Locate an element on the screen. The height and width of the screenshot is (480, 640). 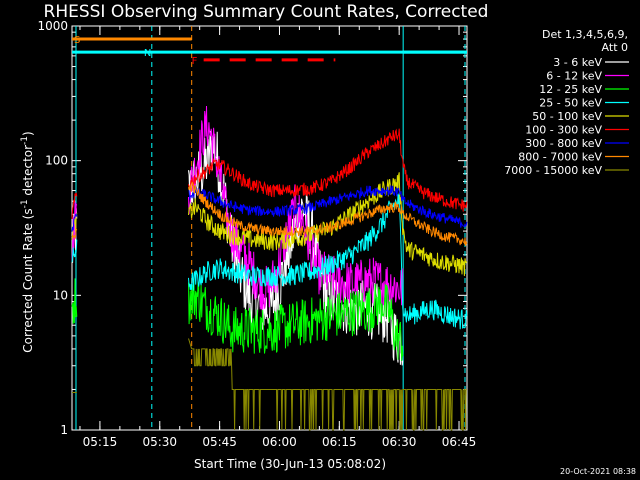
y-tick-label: 1 is located at coordinates (64, 430).